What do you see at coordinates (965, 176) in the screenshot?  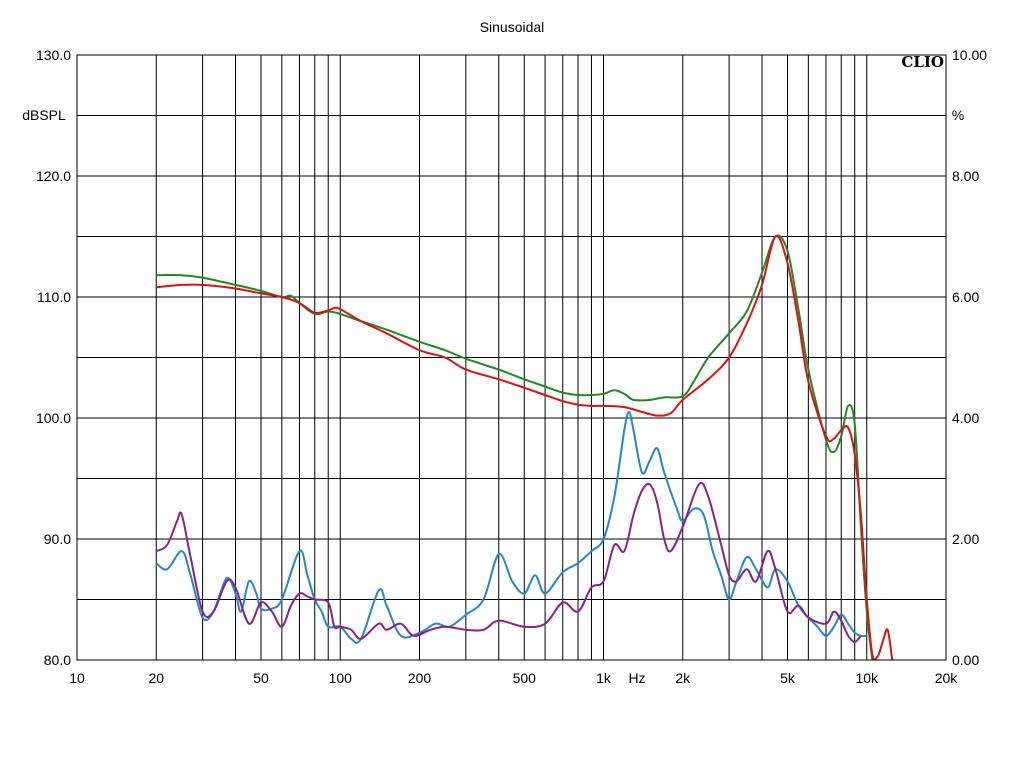 I see `y-right-tick-label: 8.00` at bounding box center [965, 176].